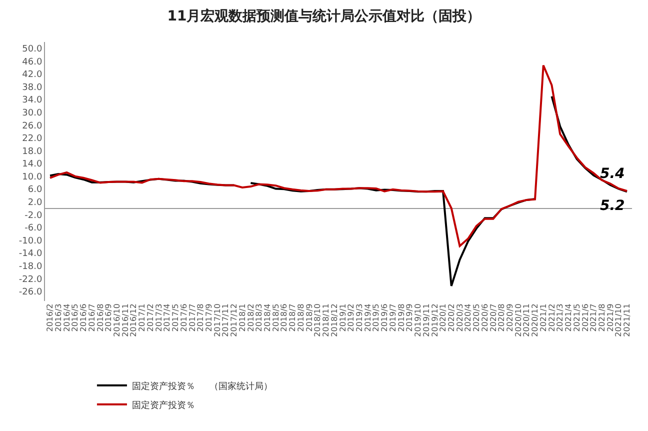  Describe the element at coordinates (267, 318) in the screenshot. I see `x-tick-label: 2018/4` at that location.